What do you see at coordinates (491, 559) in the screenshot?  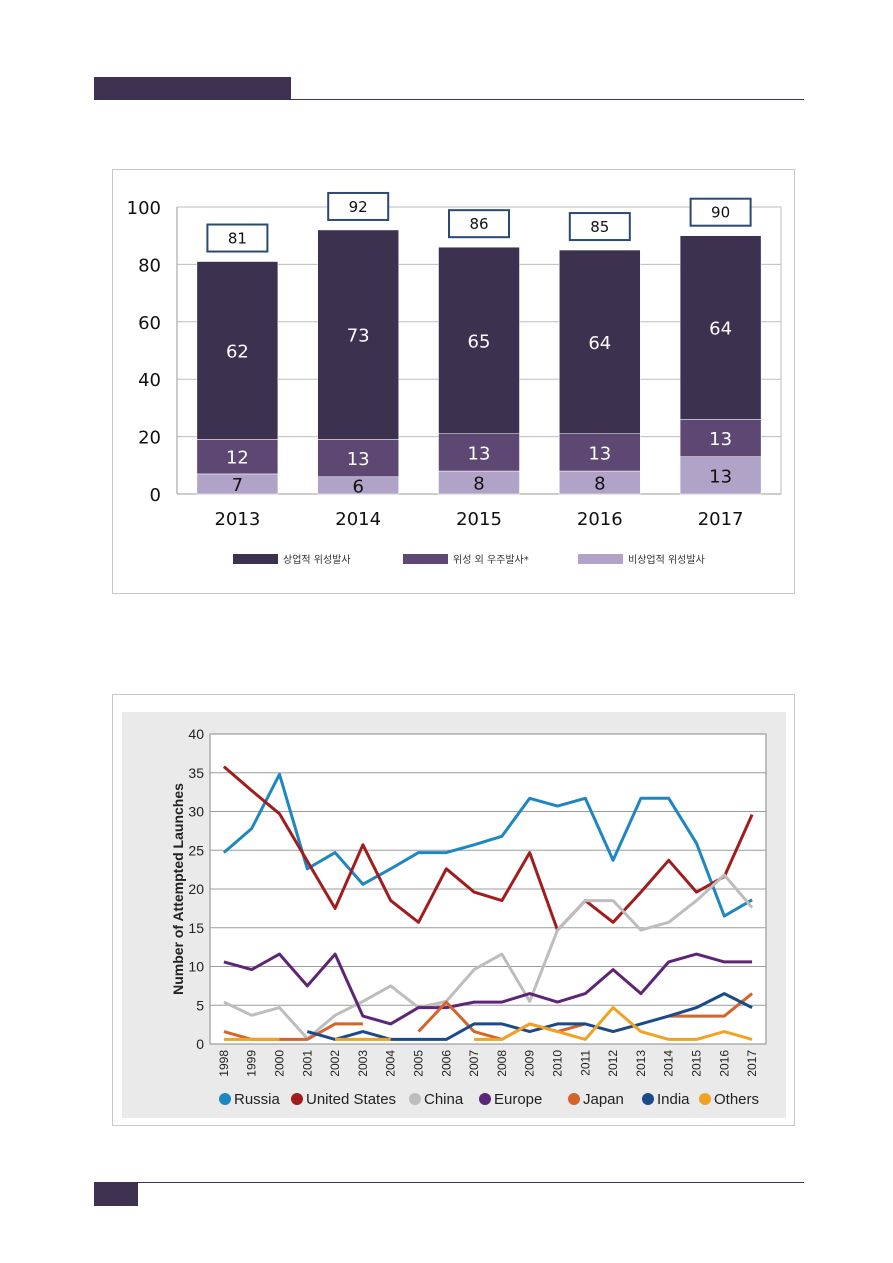 I see `legend-label: 위성 외 우주발사*` at bounding box center [491, 559].